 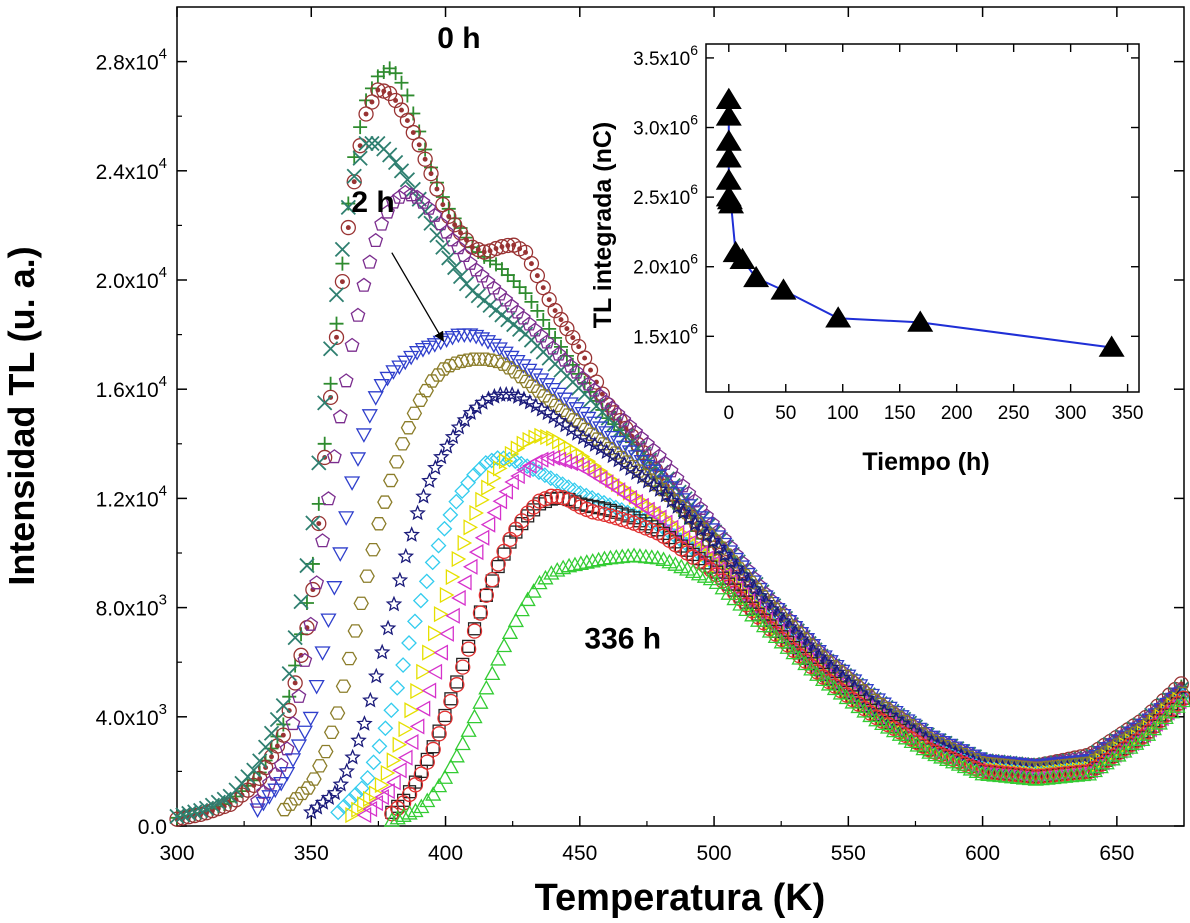 What do you see at coordinates (665, 195) in the screenshot?
I see `inset-y-tick-label: 2.5x10⁶` at bounding box center [665, 195].